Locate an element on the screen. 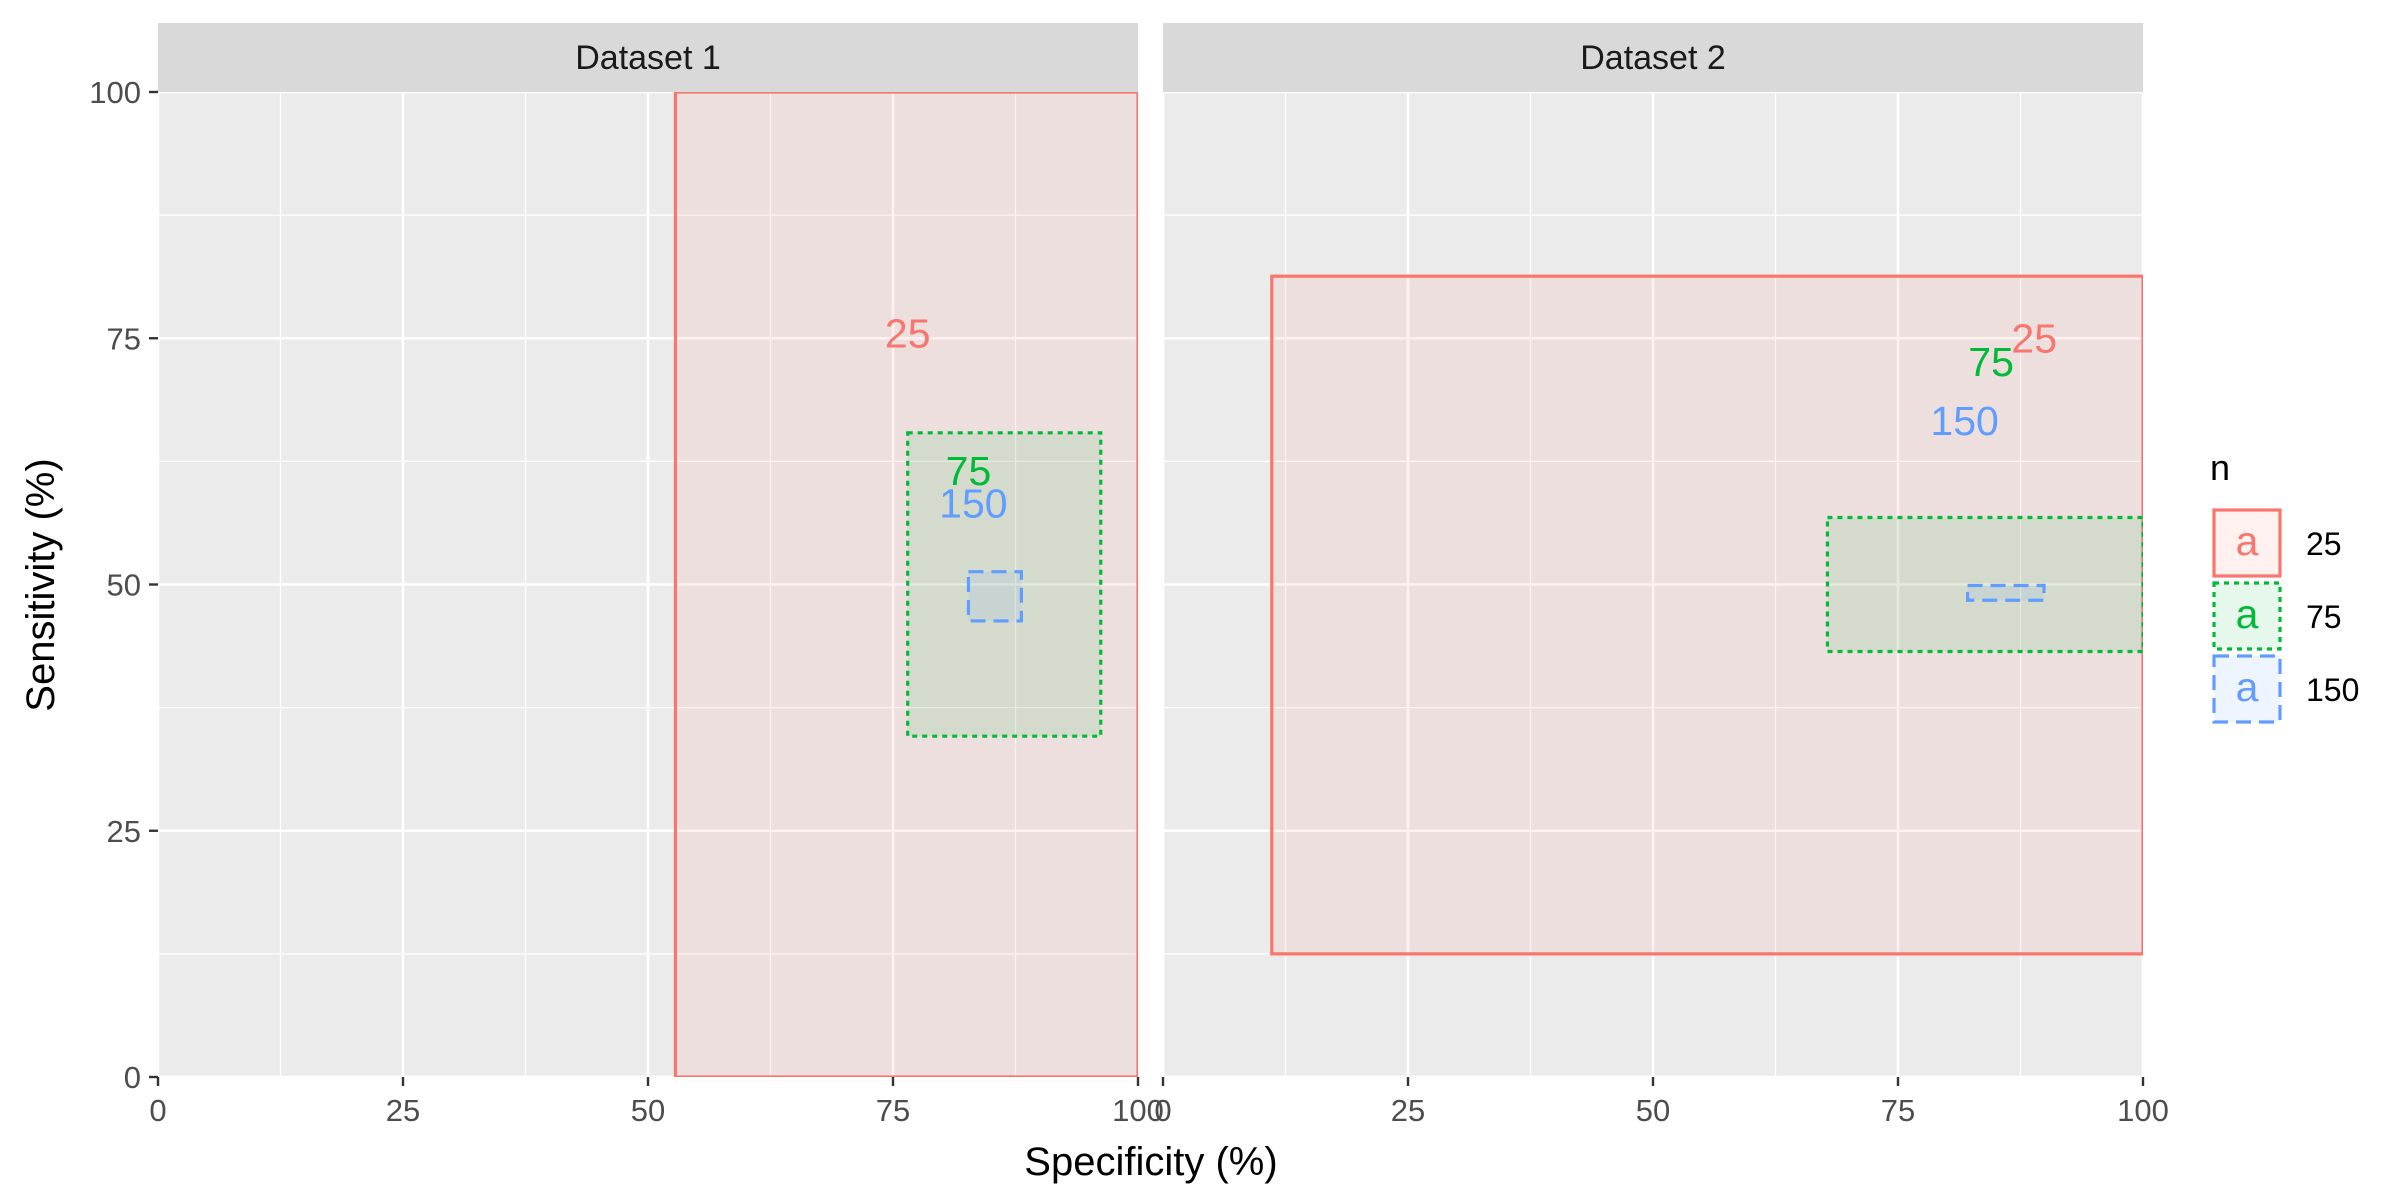 Image resolution: width=2400 pixels, height=1200 pixels. legend-label-75: 75 is located at coordinates (2324, 617).